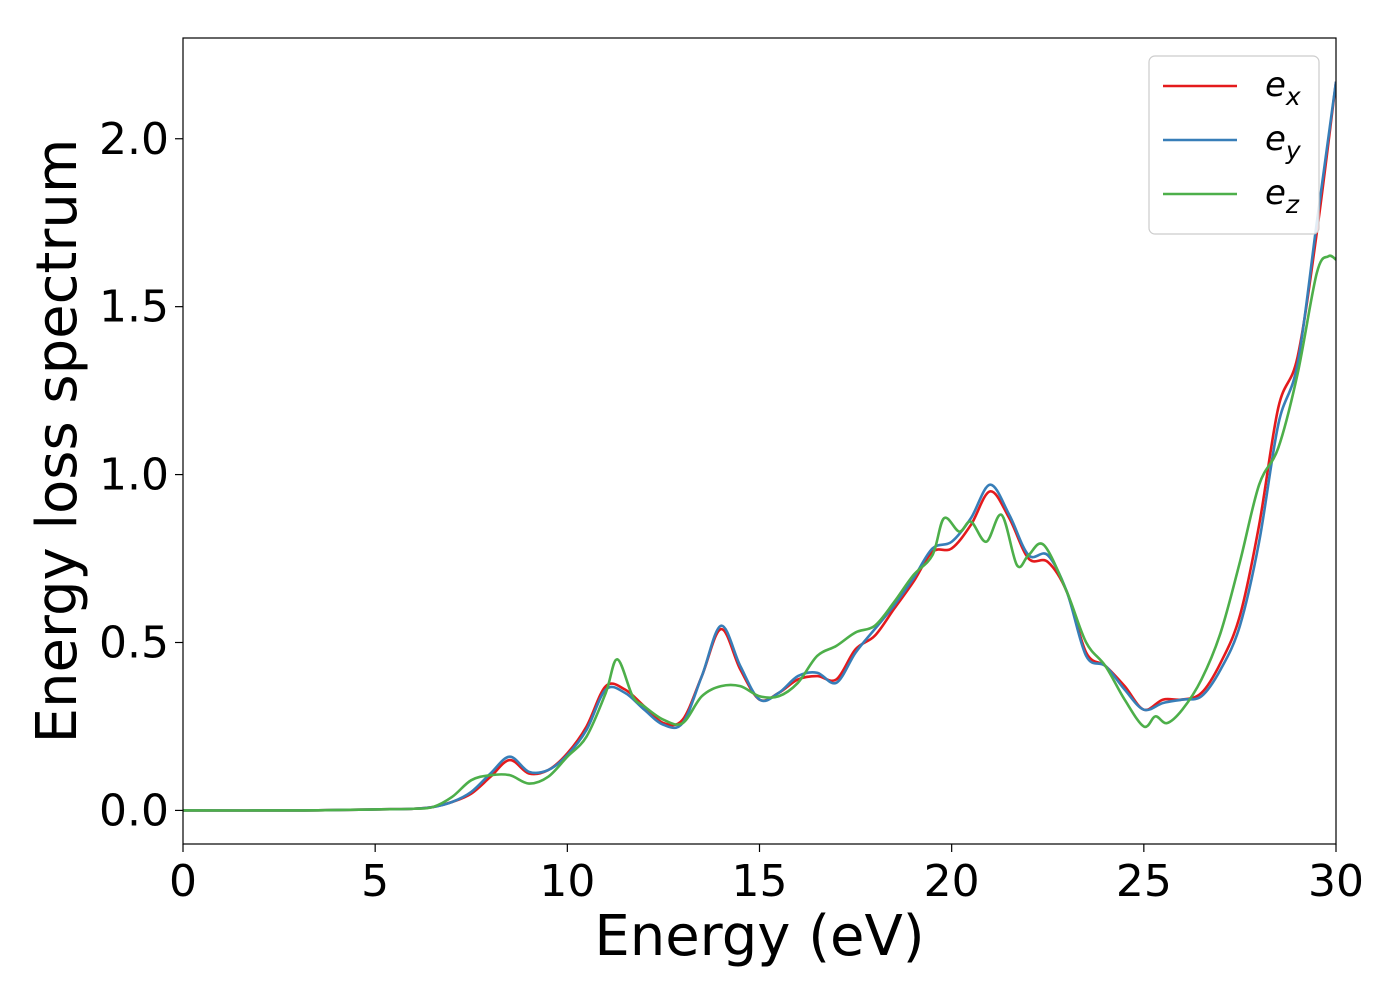 This screenshot has width=1400, height=1000. Describe the element at coordinates (57, 441) in the screenshot. I see `y-axis-label: Energy loss spectrum` at that location.